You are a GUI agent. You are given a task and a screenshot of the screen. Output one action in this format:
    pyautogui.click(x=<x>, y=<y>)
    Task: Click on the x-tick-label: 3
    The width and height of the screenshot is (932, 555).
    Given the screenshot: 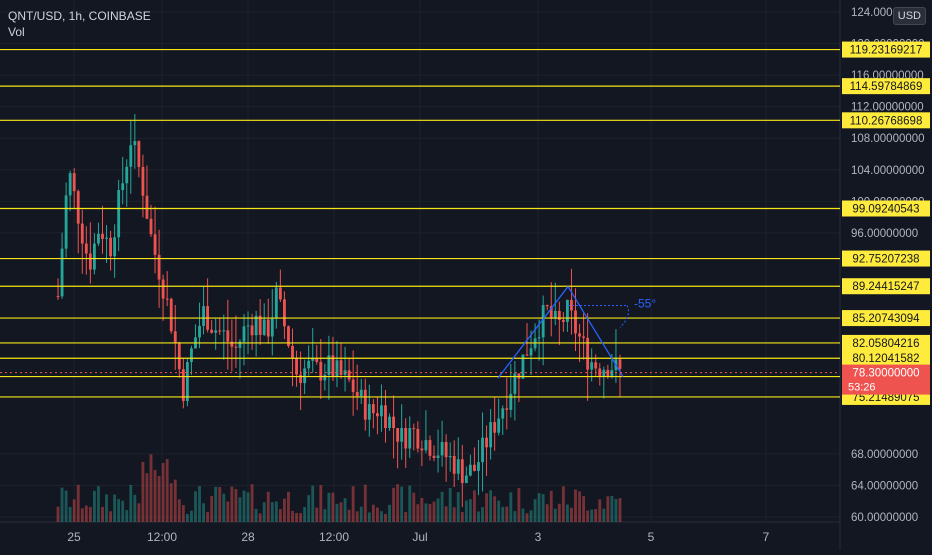 What is the action you would take?
    pyautogui.click(x=538, y=537)
    